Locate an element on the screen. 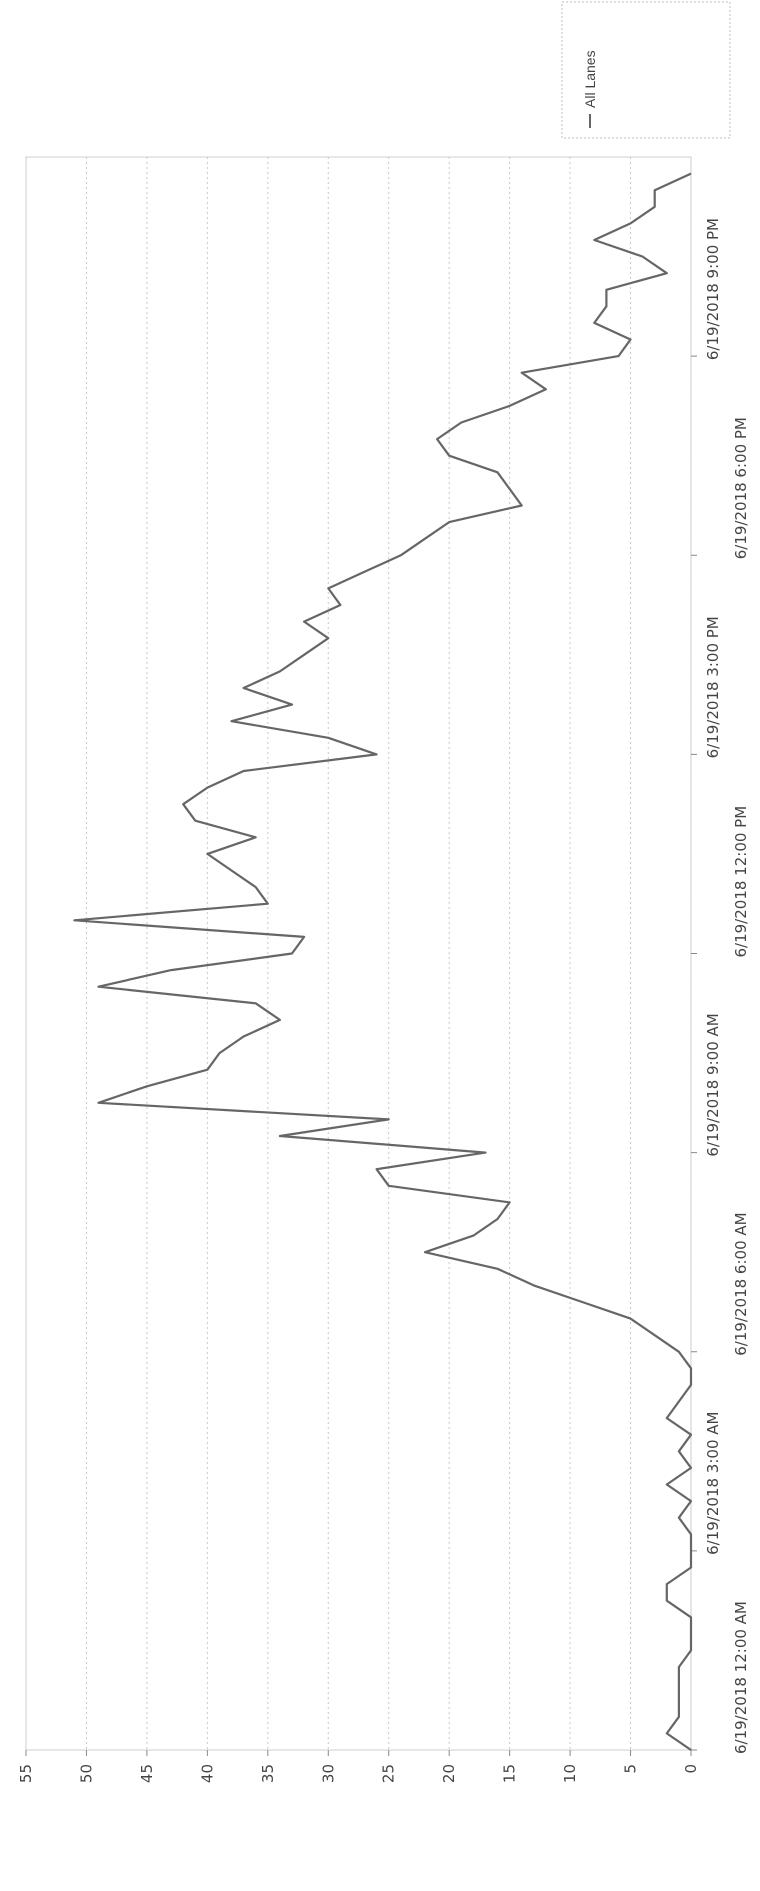 This screenshot has height=1891, width=760. y-tick-label: 55 is located at coordinates (26, 1773).